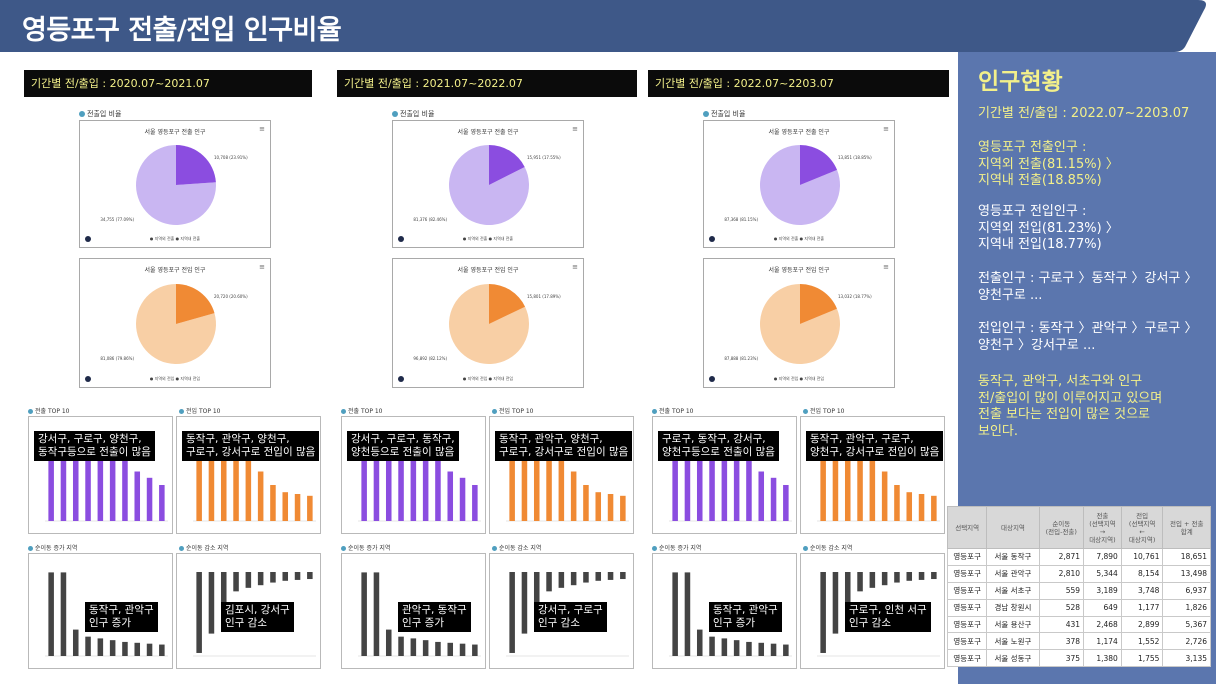 This screenshot has height=684, width=1216. Describe the element at coordinates (745, 617) in the screenshot. I see `net-increase-note-3: 동작구, 관악구 인구 증가` at that location.